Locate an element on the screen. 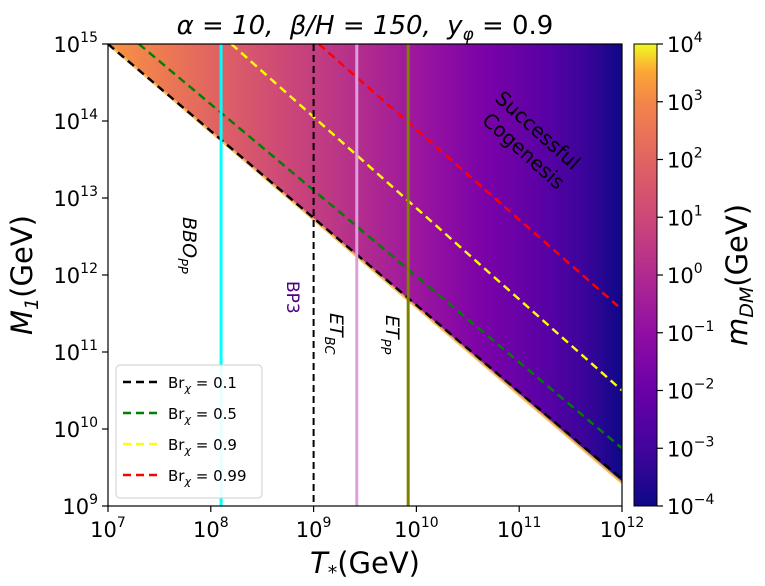 The image size is (765, 586). colorbar-tick-label: 10⁰ is located at coordinates (685, 274).